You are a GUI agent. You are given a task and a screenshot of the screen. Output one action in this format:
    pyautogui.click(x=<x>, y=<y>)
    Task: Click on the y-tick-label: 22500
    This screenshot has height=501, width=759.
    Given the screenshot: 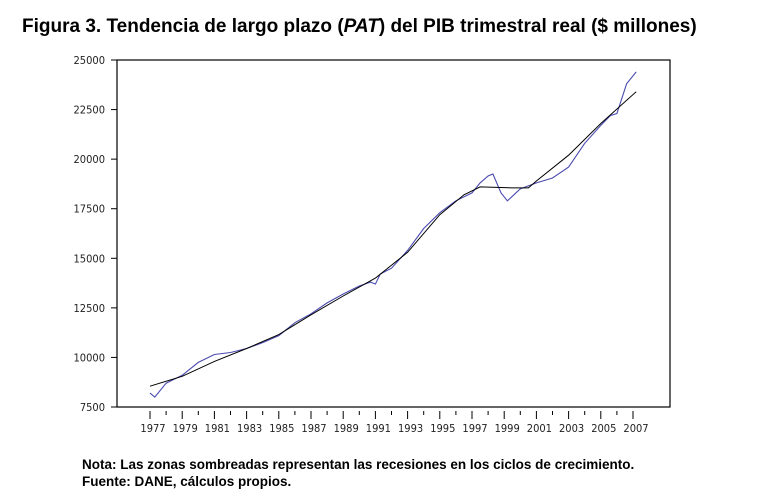 What is the action you would take?
    pyautogui.click(x=89, y=110)
    